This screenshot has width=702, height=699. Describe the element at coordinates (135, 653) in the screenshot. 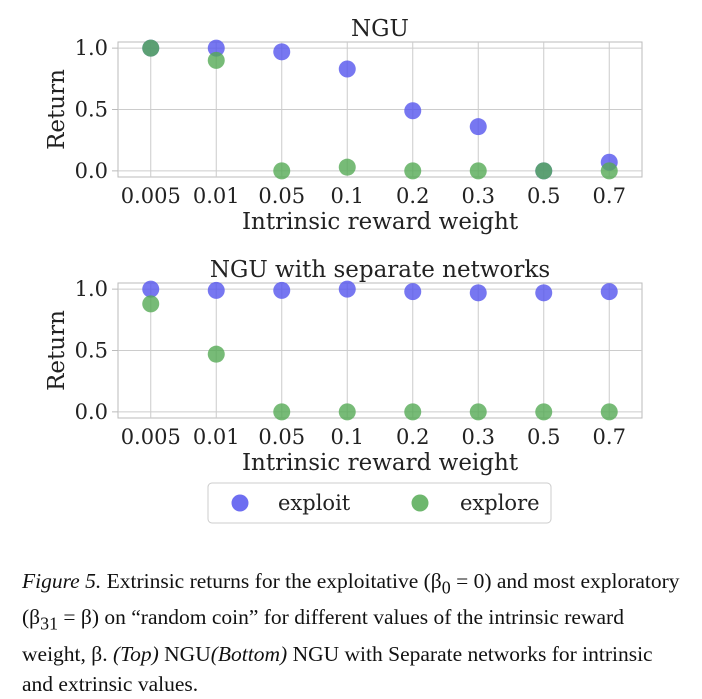

I see `caption-top: (Top)` at that location.